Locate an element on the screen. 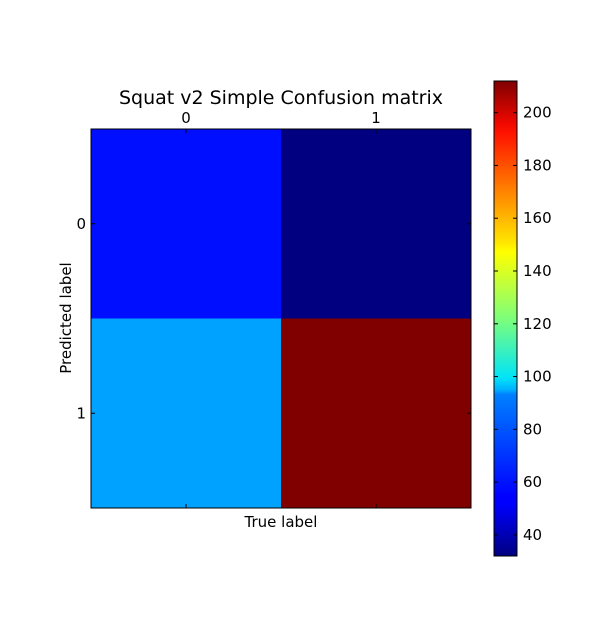  y-tick-label-1: 1 is located at coordinates (81, 413).